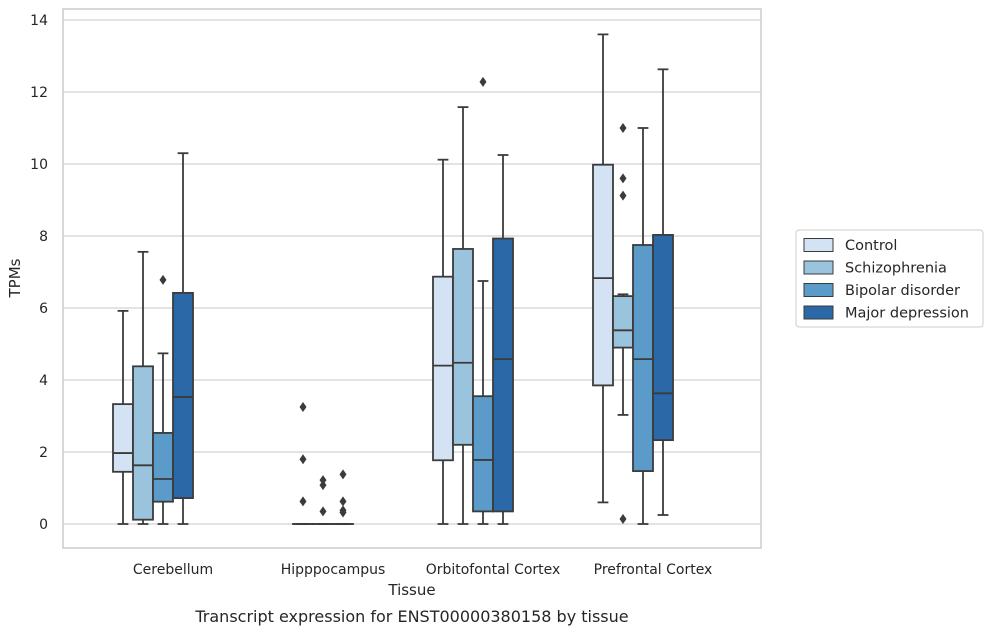  What do you see at coordinates (173, 570) in the screenshot?
I see `x-tick-label: Cerebellum` at bounding box center [173, 570].